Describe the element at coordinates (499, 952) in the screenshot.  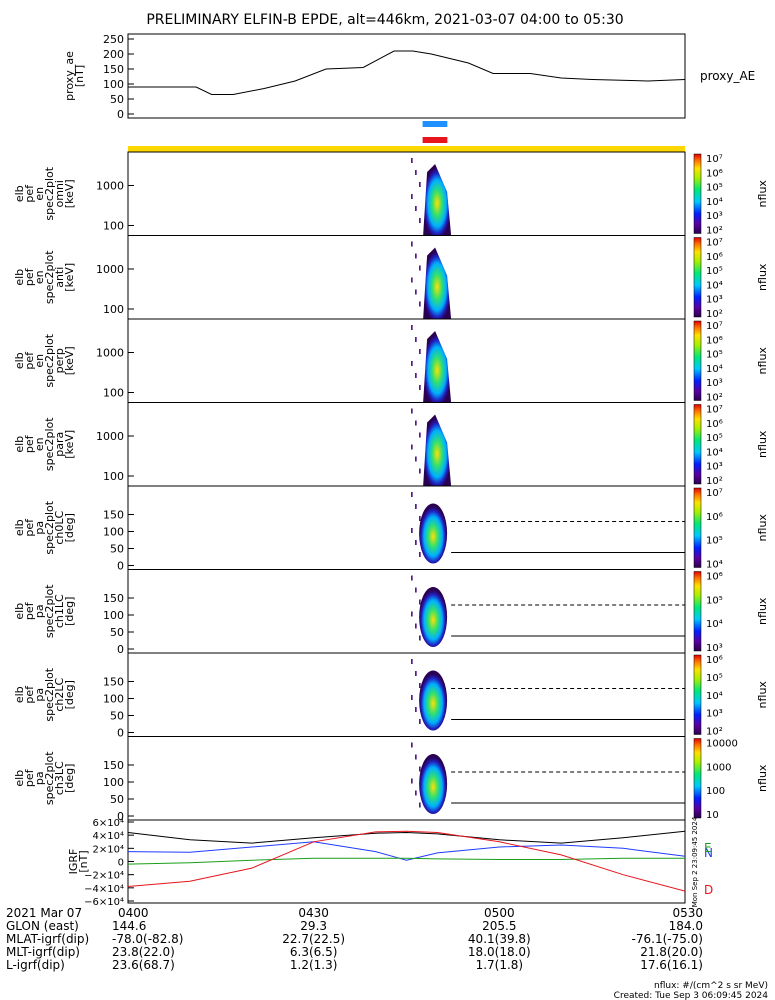
I see `orbit-row-value: 18.0(18.0)` at that location.